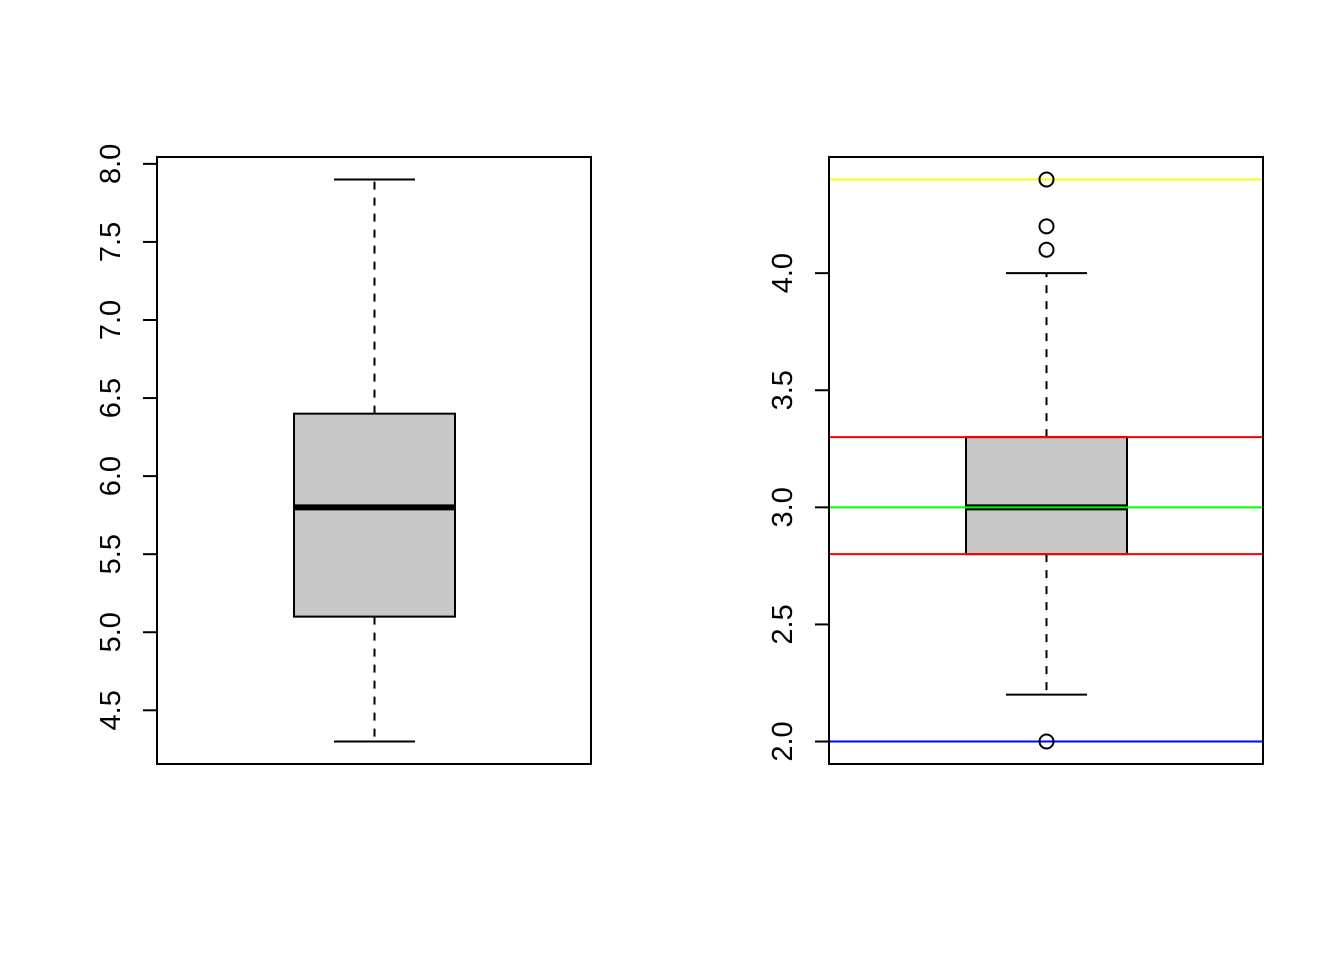 This screenshot has width=1344, height=965. What do you see at coordinates (111, 398) in the screenshot?
I see `y-tick-label: 6.5` at bounding box center [111, 398].